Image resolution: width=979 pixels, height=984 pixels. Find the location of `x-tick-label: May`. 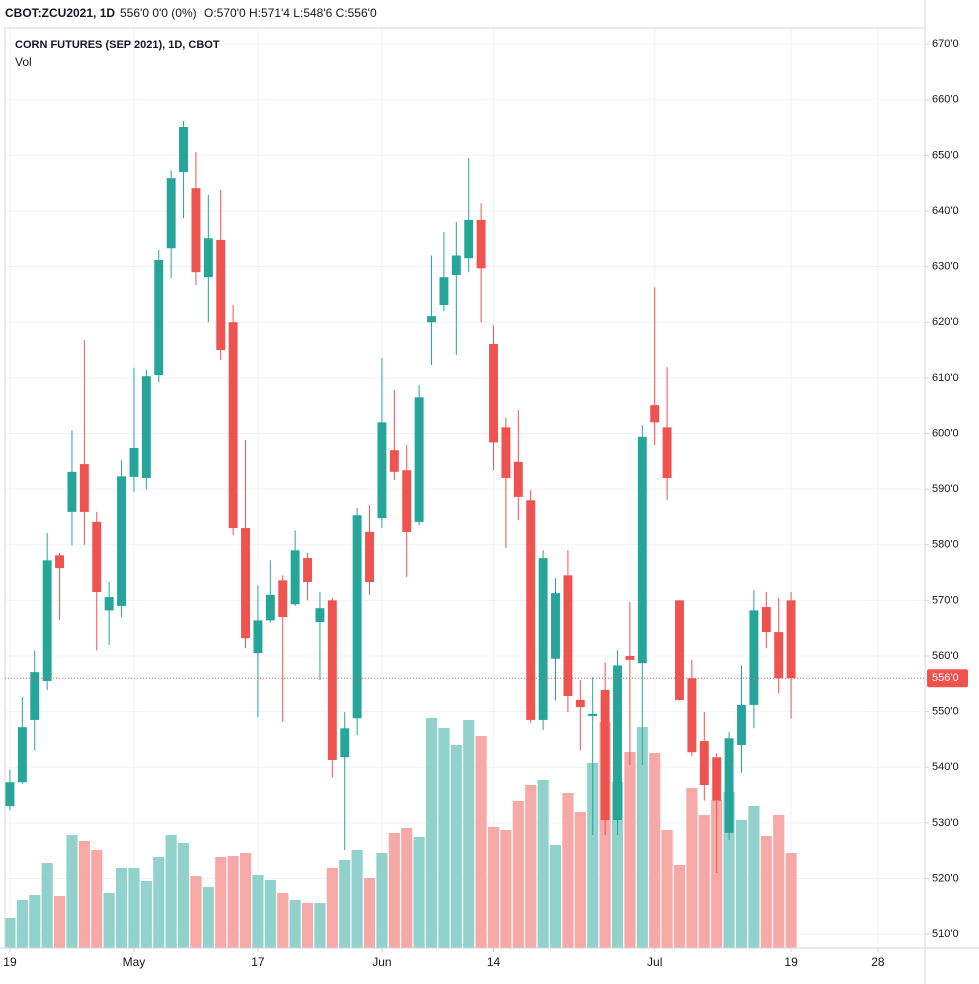

x-tick-label: May is located at coordinates (134, 962).